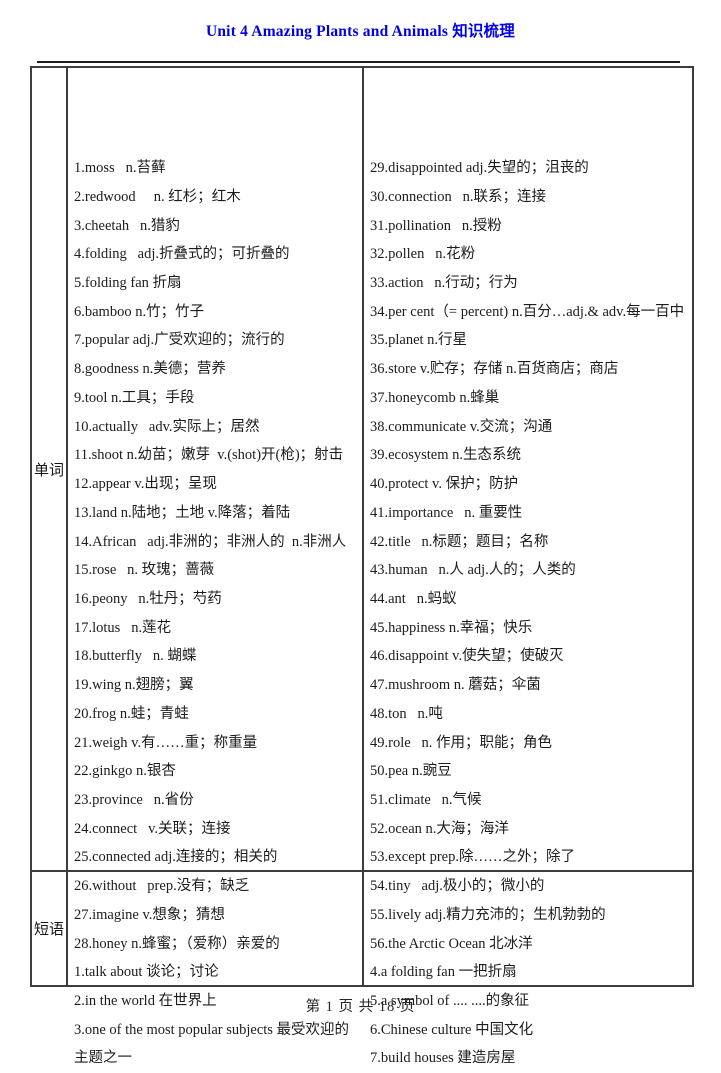 This screenshot has width=721, height=1073. Describe the element at coordinates (446, 512) in the screenshot. I see `word-entry: 41.importance n. 重要性` at that location.